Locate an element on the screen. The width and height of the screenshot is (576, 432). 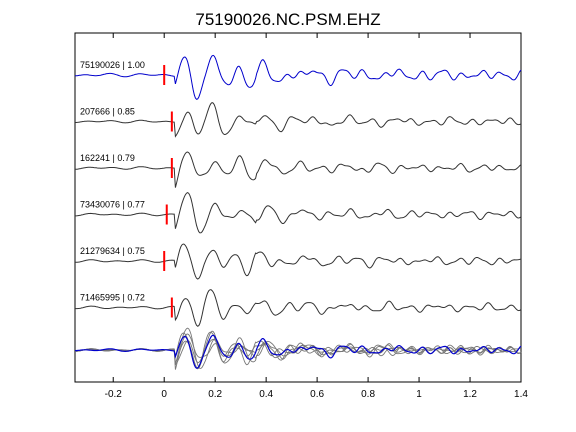
x-tick-label: 0.6 is located at coordinates (317, 394).